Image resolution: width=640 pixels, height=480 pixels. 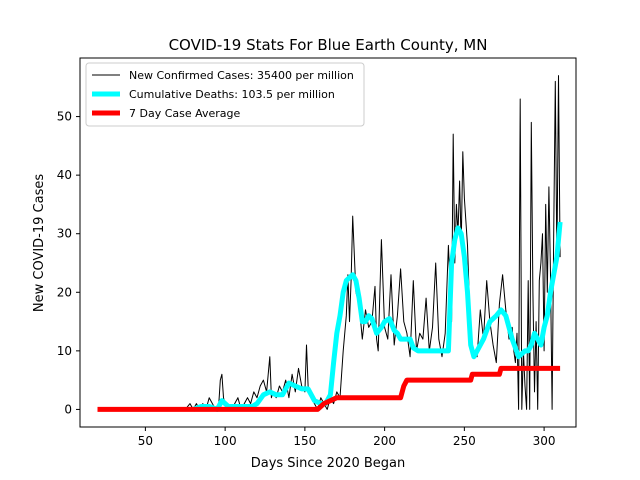 I want to click on chart-title: COVID-19 Stats For Blue Earth County, MN, so click(x=328, y=45).